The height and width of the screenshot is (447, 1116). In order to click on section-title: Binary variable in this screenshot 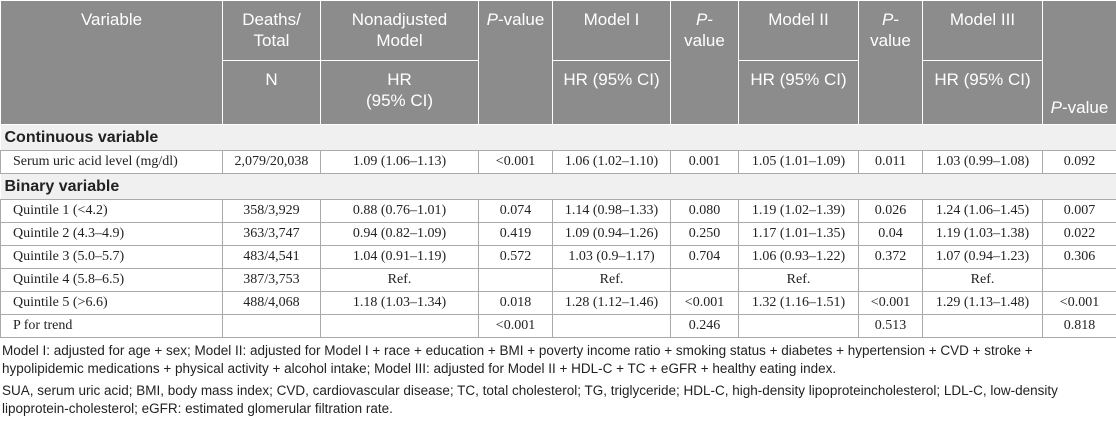, I will do `click(558, 186)`.